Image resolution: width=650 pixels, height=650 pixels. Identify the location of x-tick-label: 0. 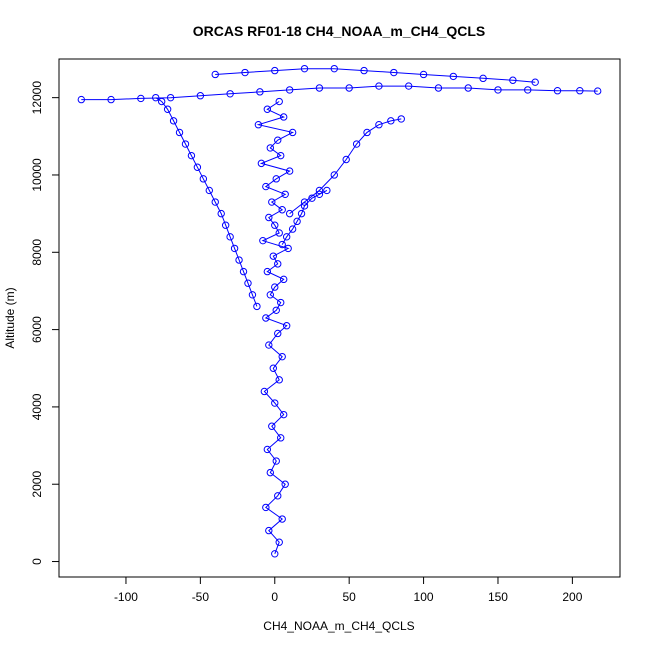
(274, 597).